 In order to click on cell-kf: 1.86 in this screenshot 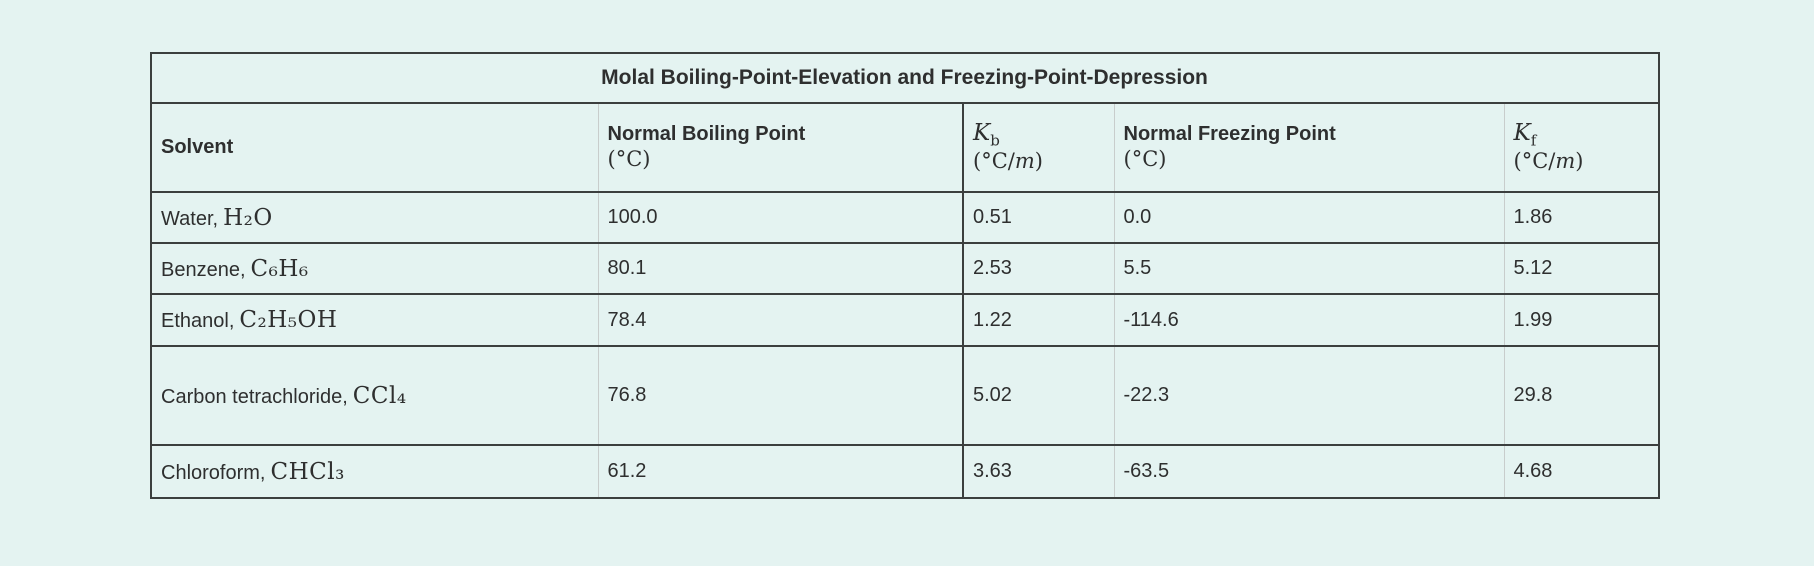, I will do `click(1581, 217)`.